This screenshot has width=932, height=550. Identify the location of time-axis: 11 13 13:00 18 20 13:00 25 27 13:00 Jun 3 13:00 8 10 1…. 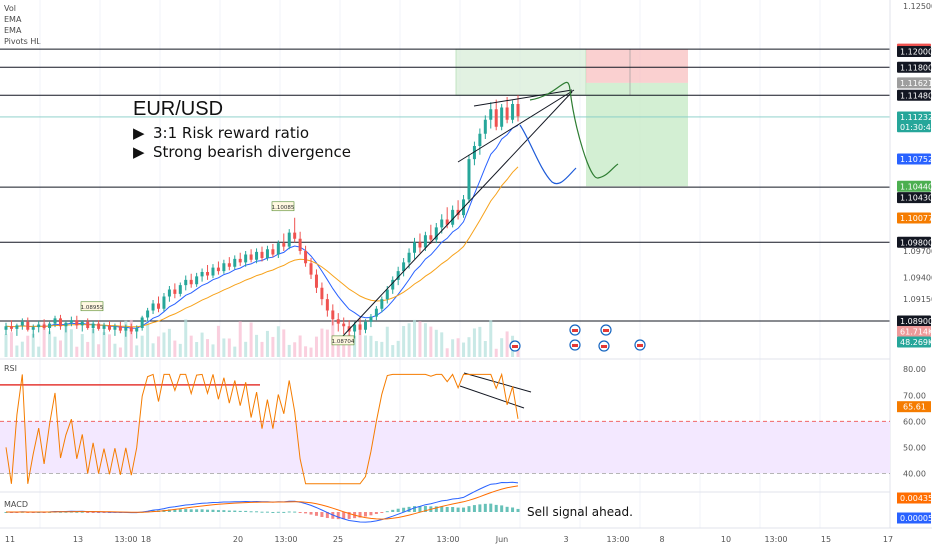
(449, 539).